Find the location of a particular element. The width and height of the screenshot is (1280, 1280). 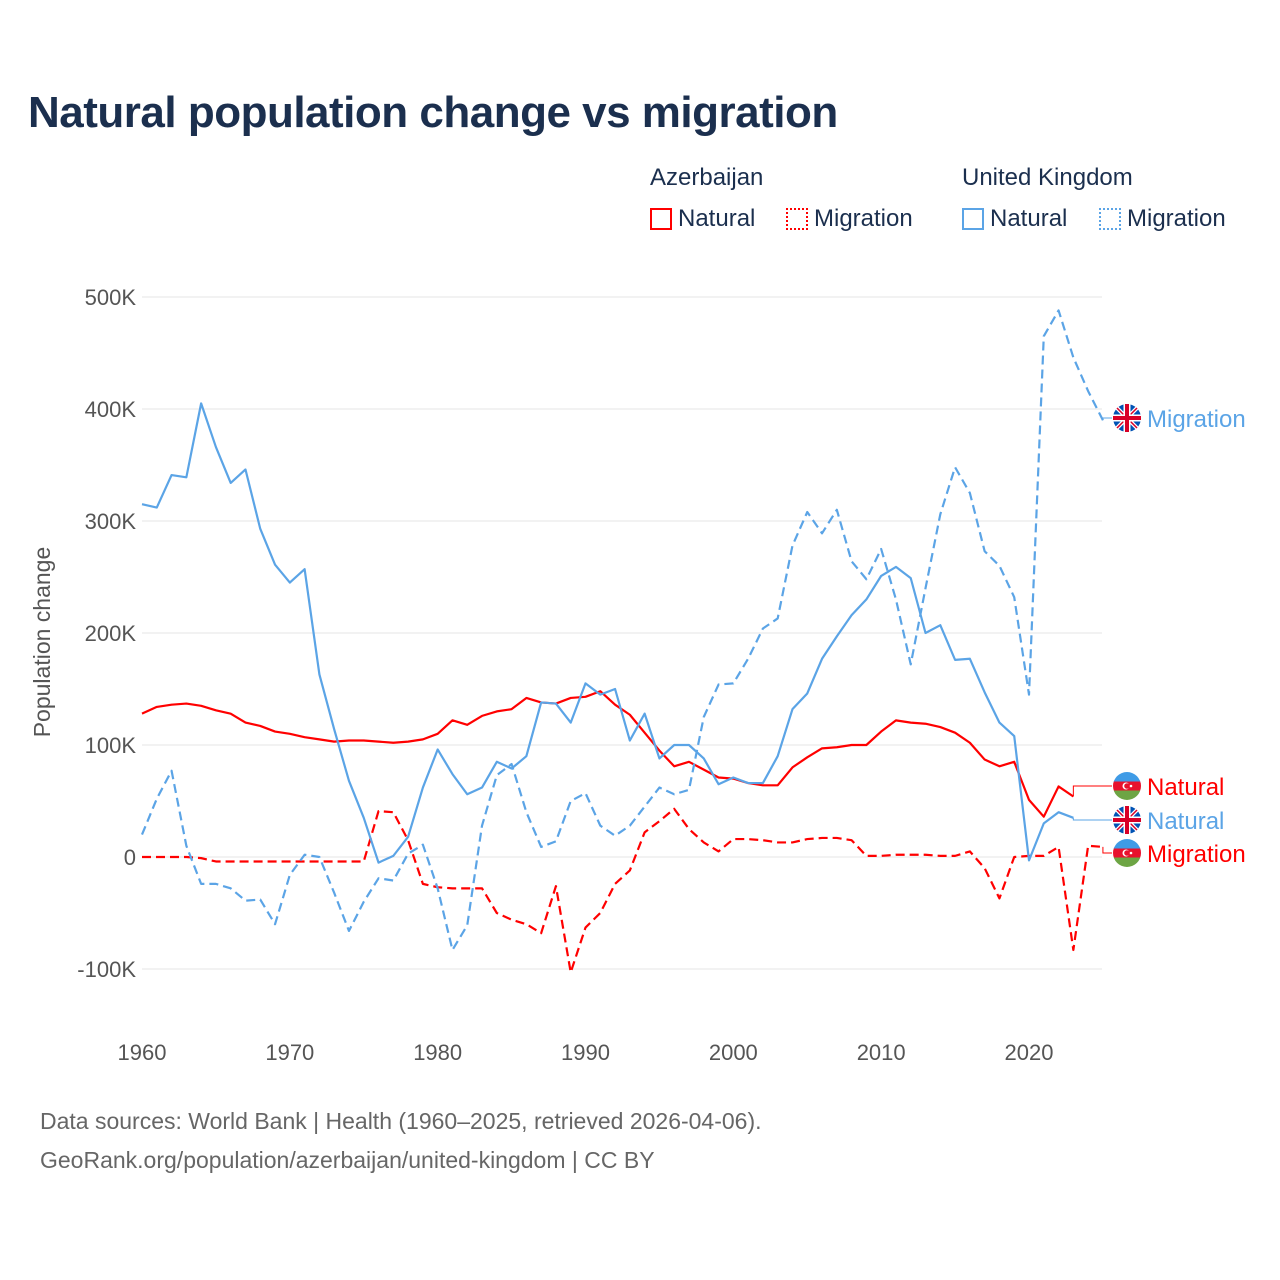

x-tick-label: 1980 is located at coordinates (437, 1052).